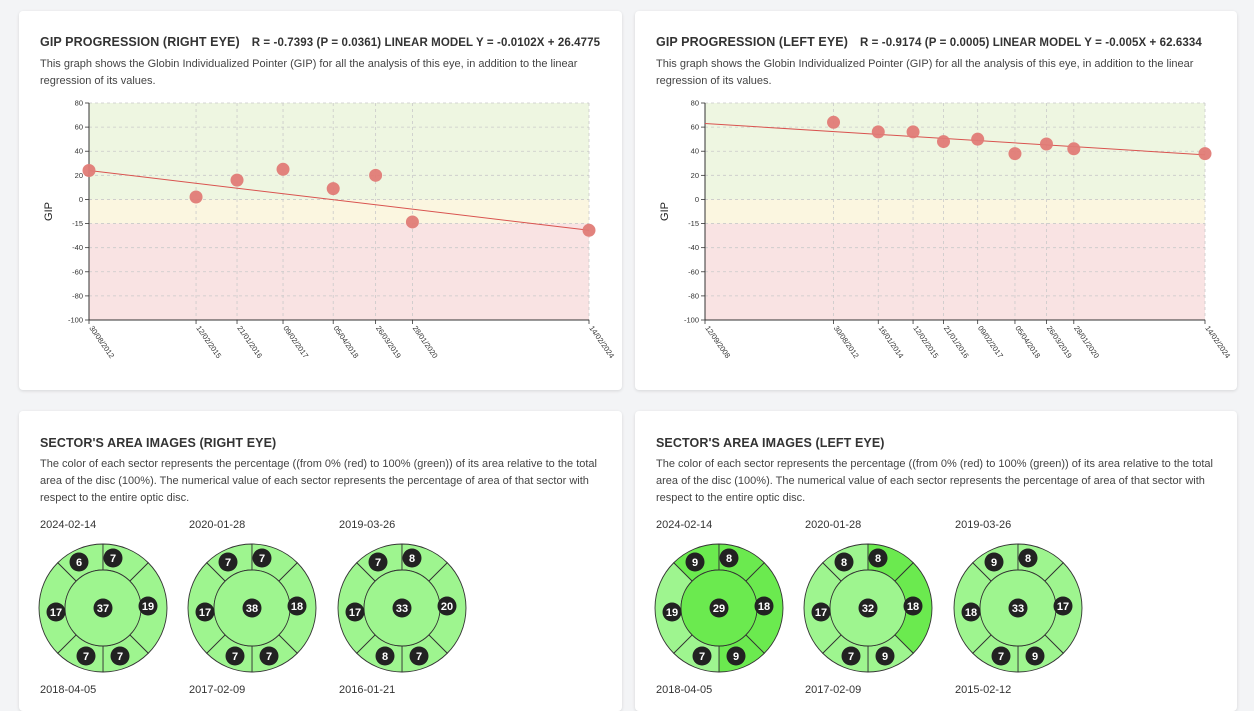 The height and width of the screenshot is (711, 1254). Describe the element at coordinates (697, 199) in the screenshot. I see `gip-left-ytick-label: 0` at that location.